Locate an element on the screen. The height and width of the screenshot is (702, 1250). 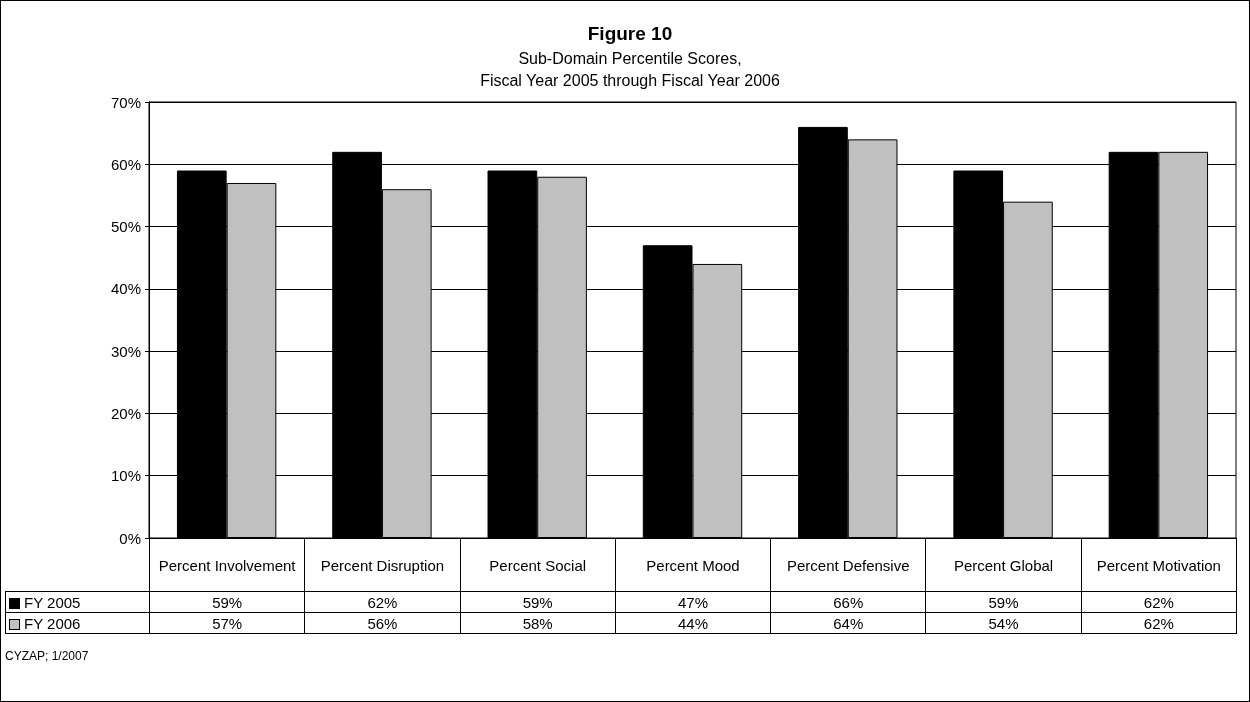
legend-label: FY 2005 is located at coordinates (77, 602).